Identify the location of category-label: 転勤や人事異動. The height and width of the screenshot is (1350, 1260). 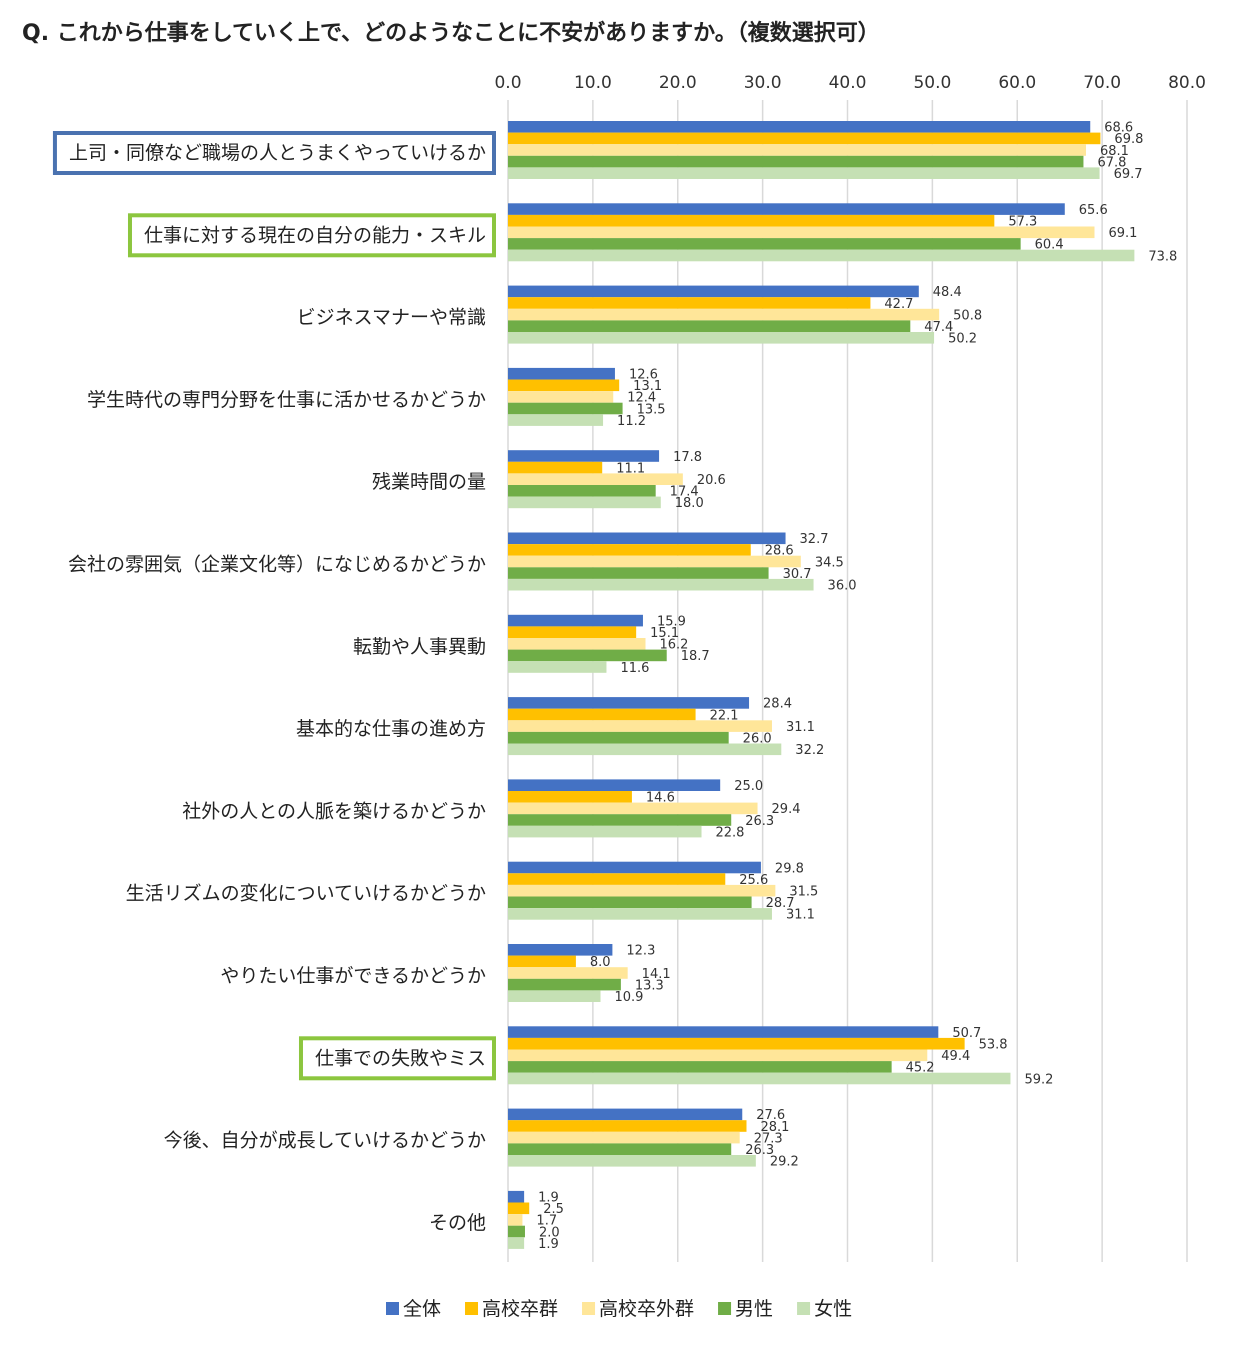
(419, 647).